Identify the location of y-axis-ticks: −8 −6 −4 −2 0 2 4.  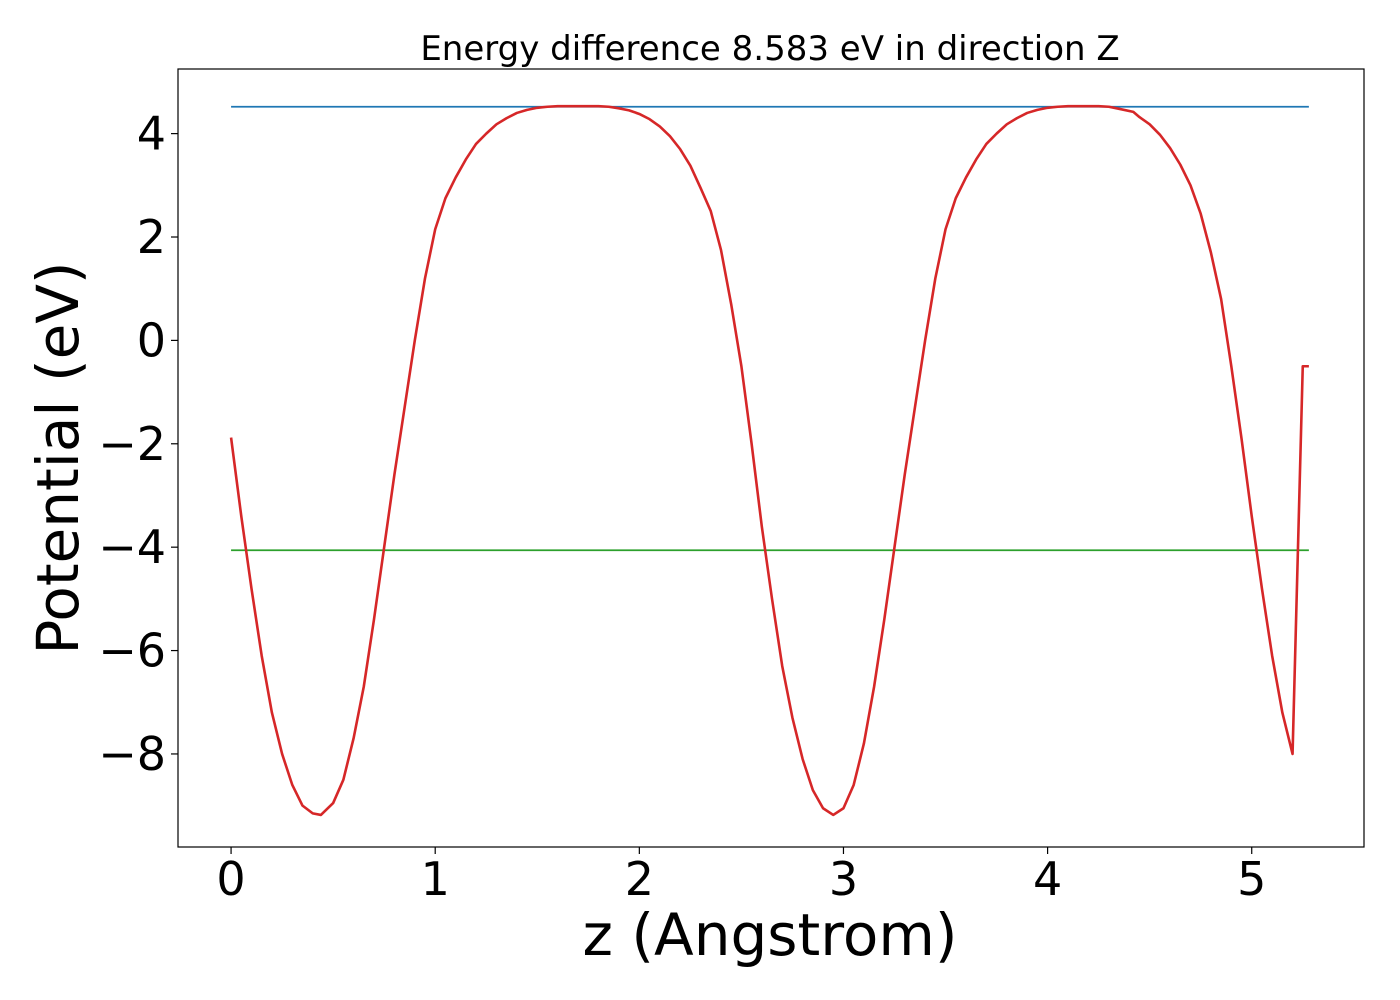
(138, 444).